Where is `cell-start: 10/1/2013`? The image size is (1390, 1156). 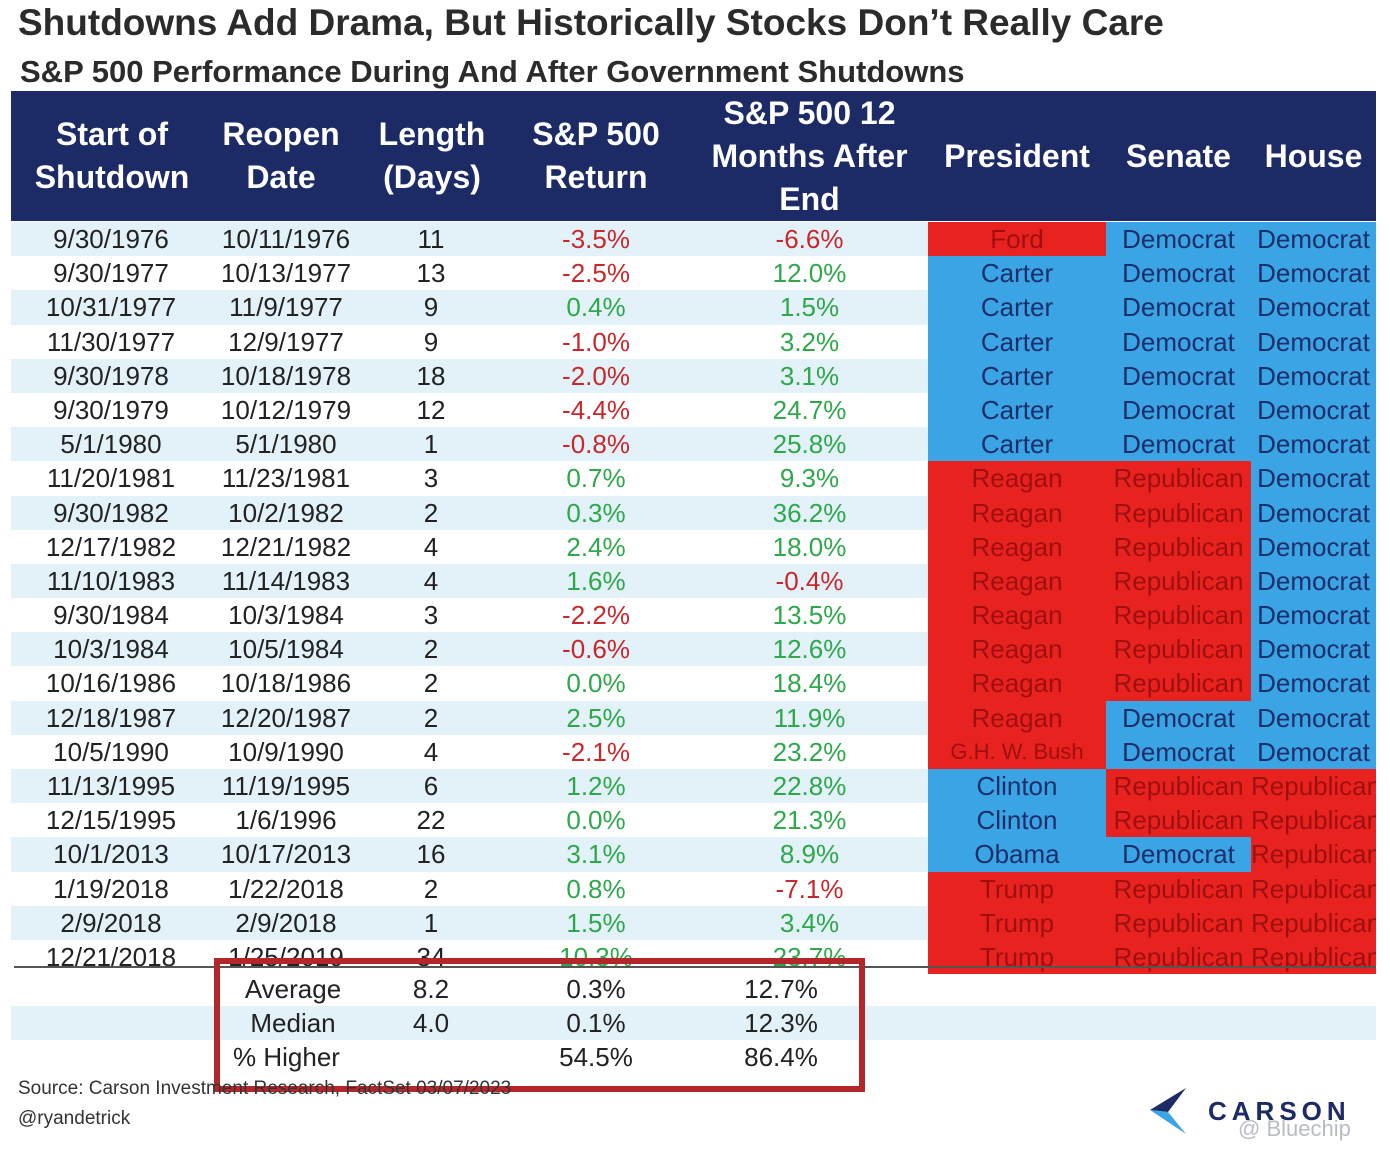 cell-start: 10/1/2013 is located at coordinates (111, 854).